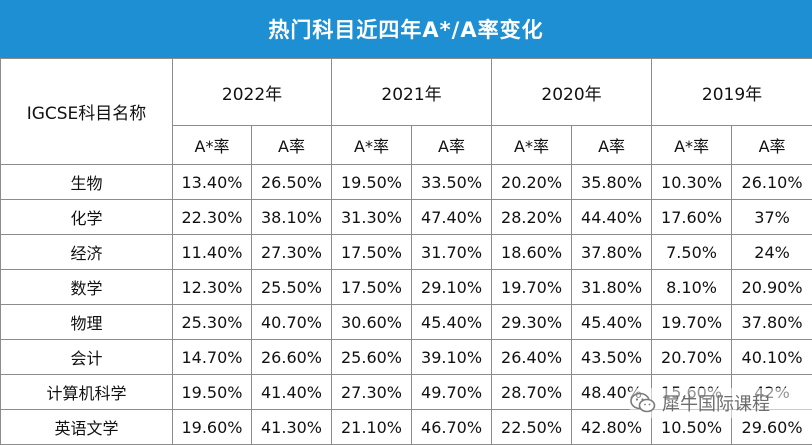 Image resolution: width=812 pixels, height=445 pixels. Describe the element at coordinates (292, 427) in the screenshot. I see `a-rate-cell: 41.30%` at that location.